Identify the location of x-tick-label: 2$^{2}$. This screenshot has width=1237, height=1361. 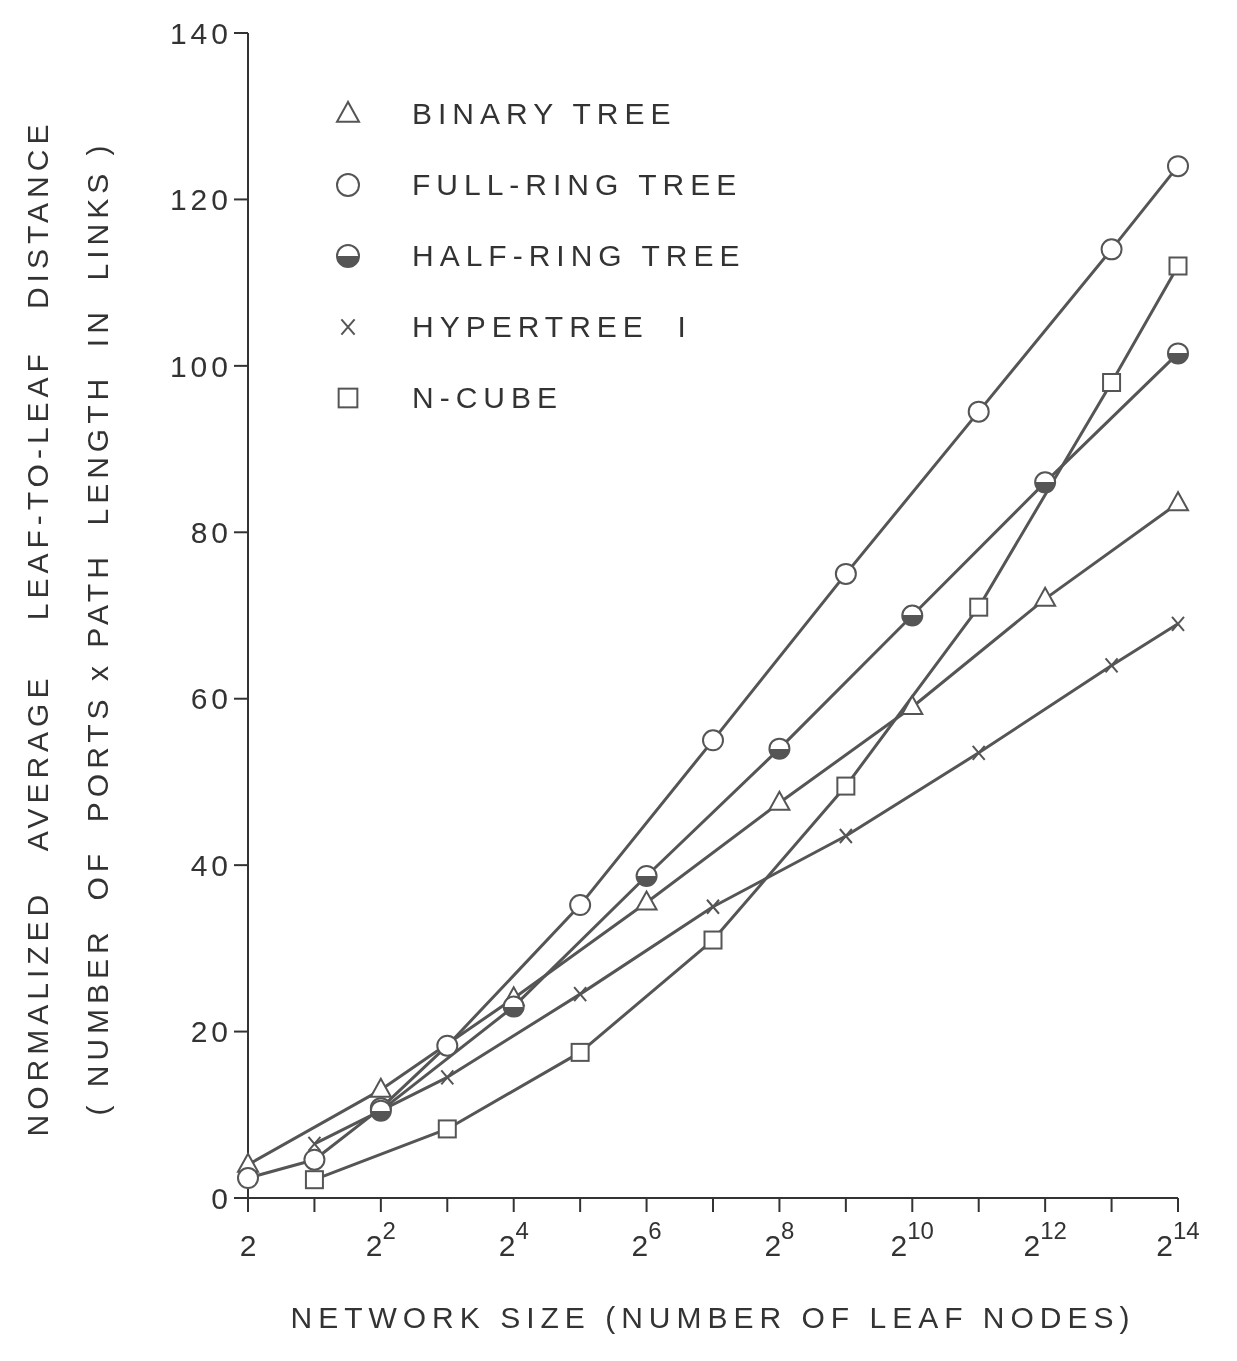
(380, 1239).